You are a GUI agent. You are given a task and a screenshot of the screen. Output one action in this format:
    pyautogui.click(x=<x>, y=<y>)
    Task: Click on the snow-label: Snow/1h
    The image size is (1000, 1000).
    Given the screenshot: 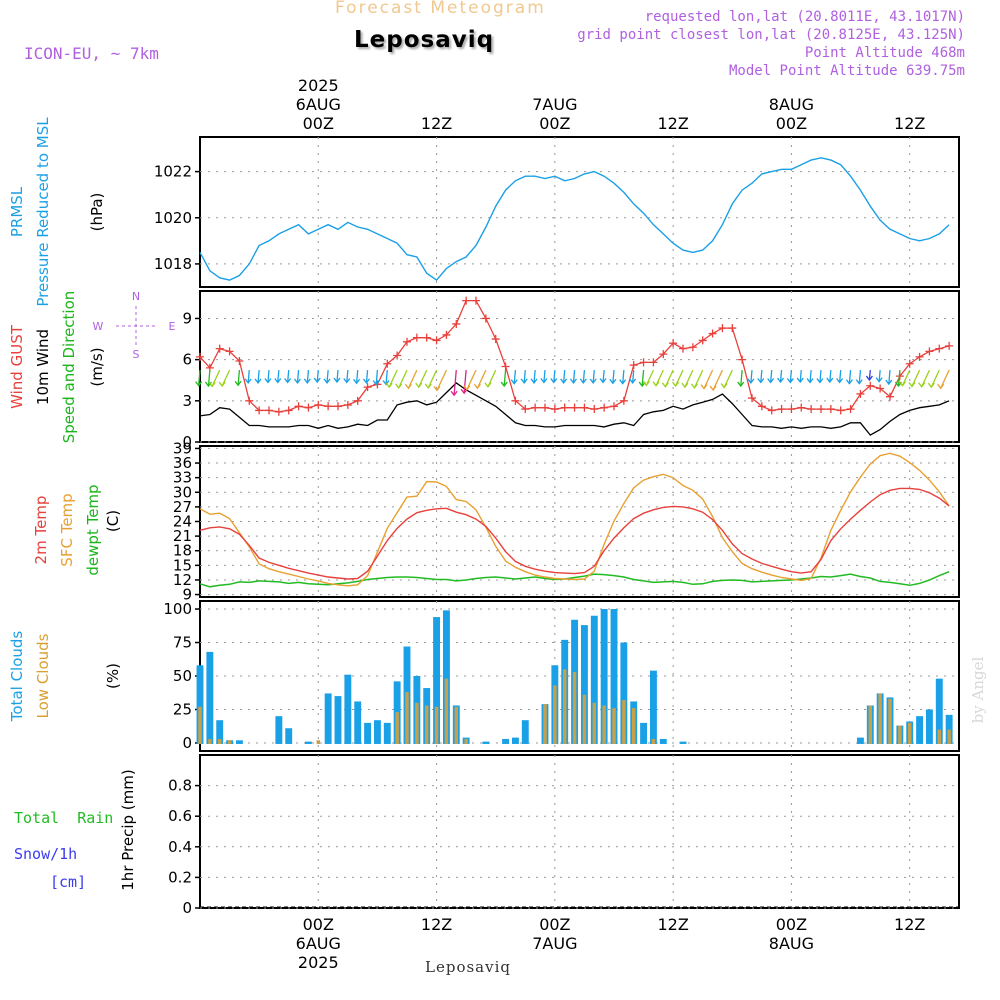 What is the action you would take?
    pyautogui.click(x=46, y=854)
    